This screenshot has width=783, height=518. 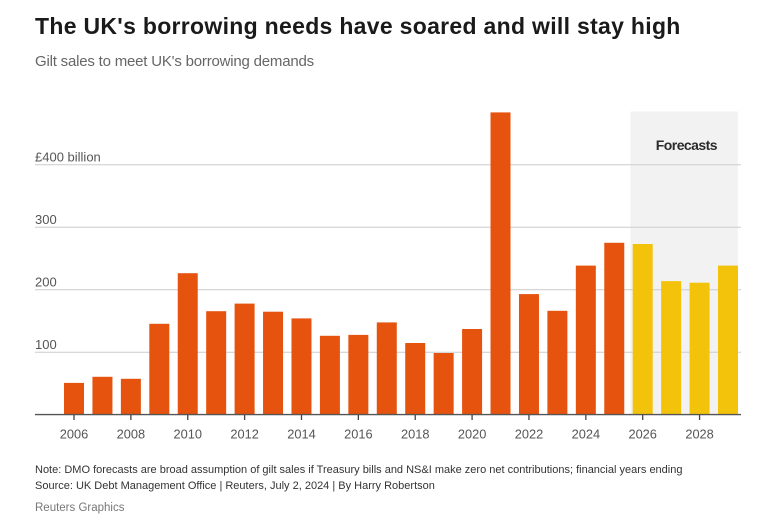 What do you see at coordinates (244, 434) in the screenshot?
I see `svg-text: 2012` at bounding box center [244, 434].